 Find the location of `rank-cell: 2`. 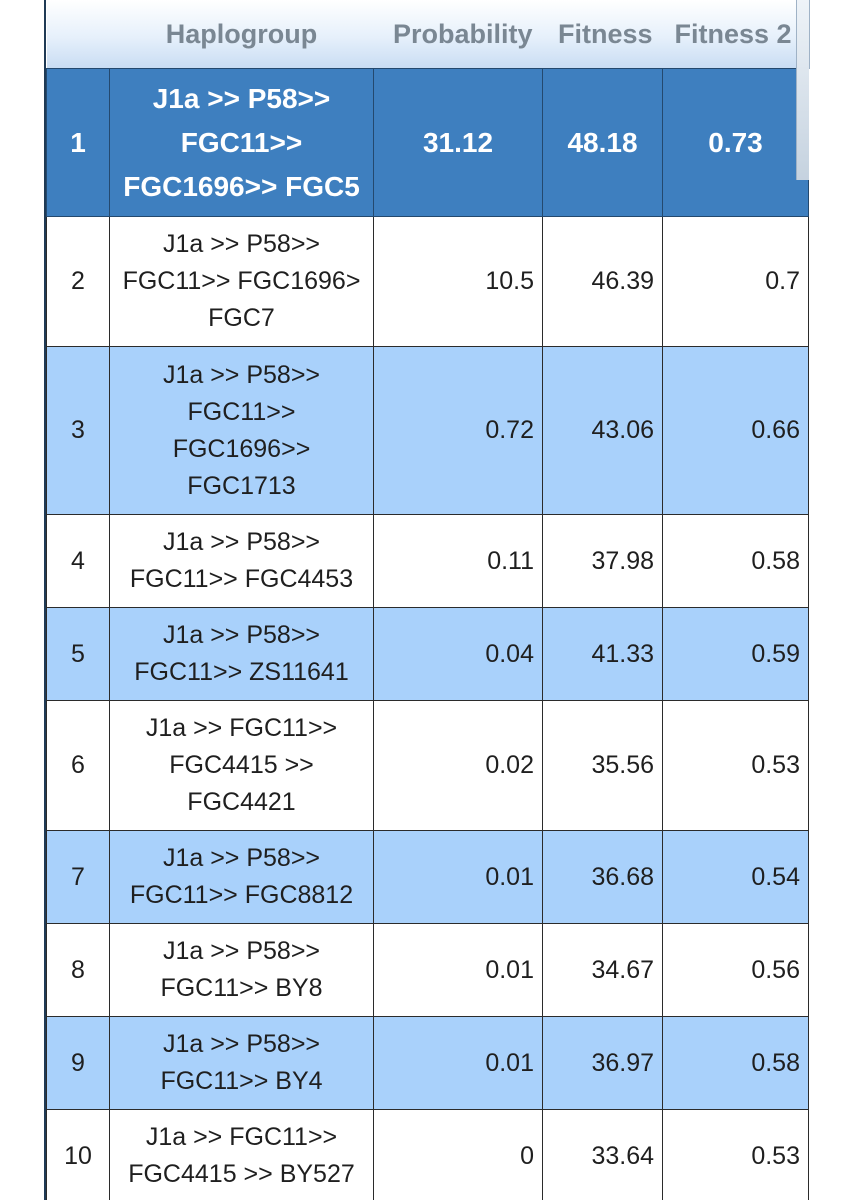

rank-cell: 2 is located at coordinates (78, 281).